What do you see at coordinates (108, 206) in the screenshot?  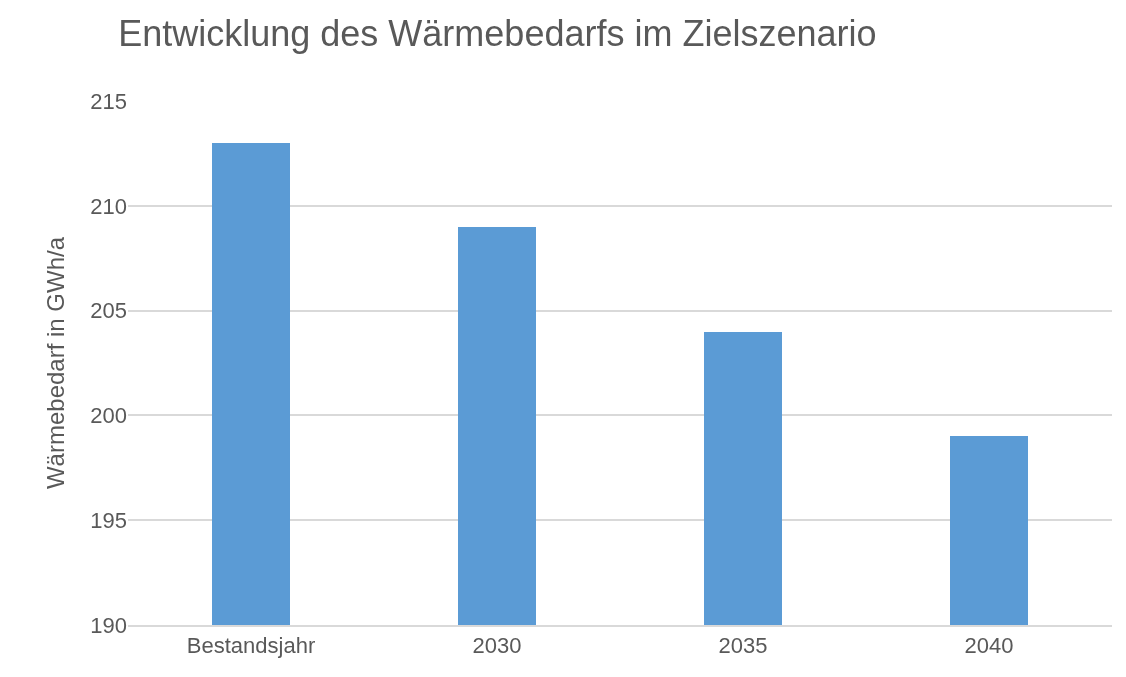 I see `y-tick-label: 210` at bounding box center [108, 206].